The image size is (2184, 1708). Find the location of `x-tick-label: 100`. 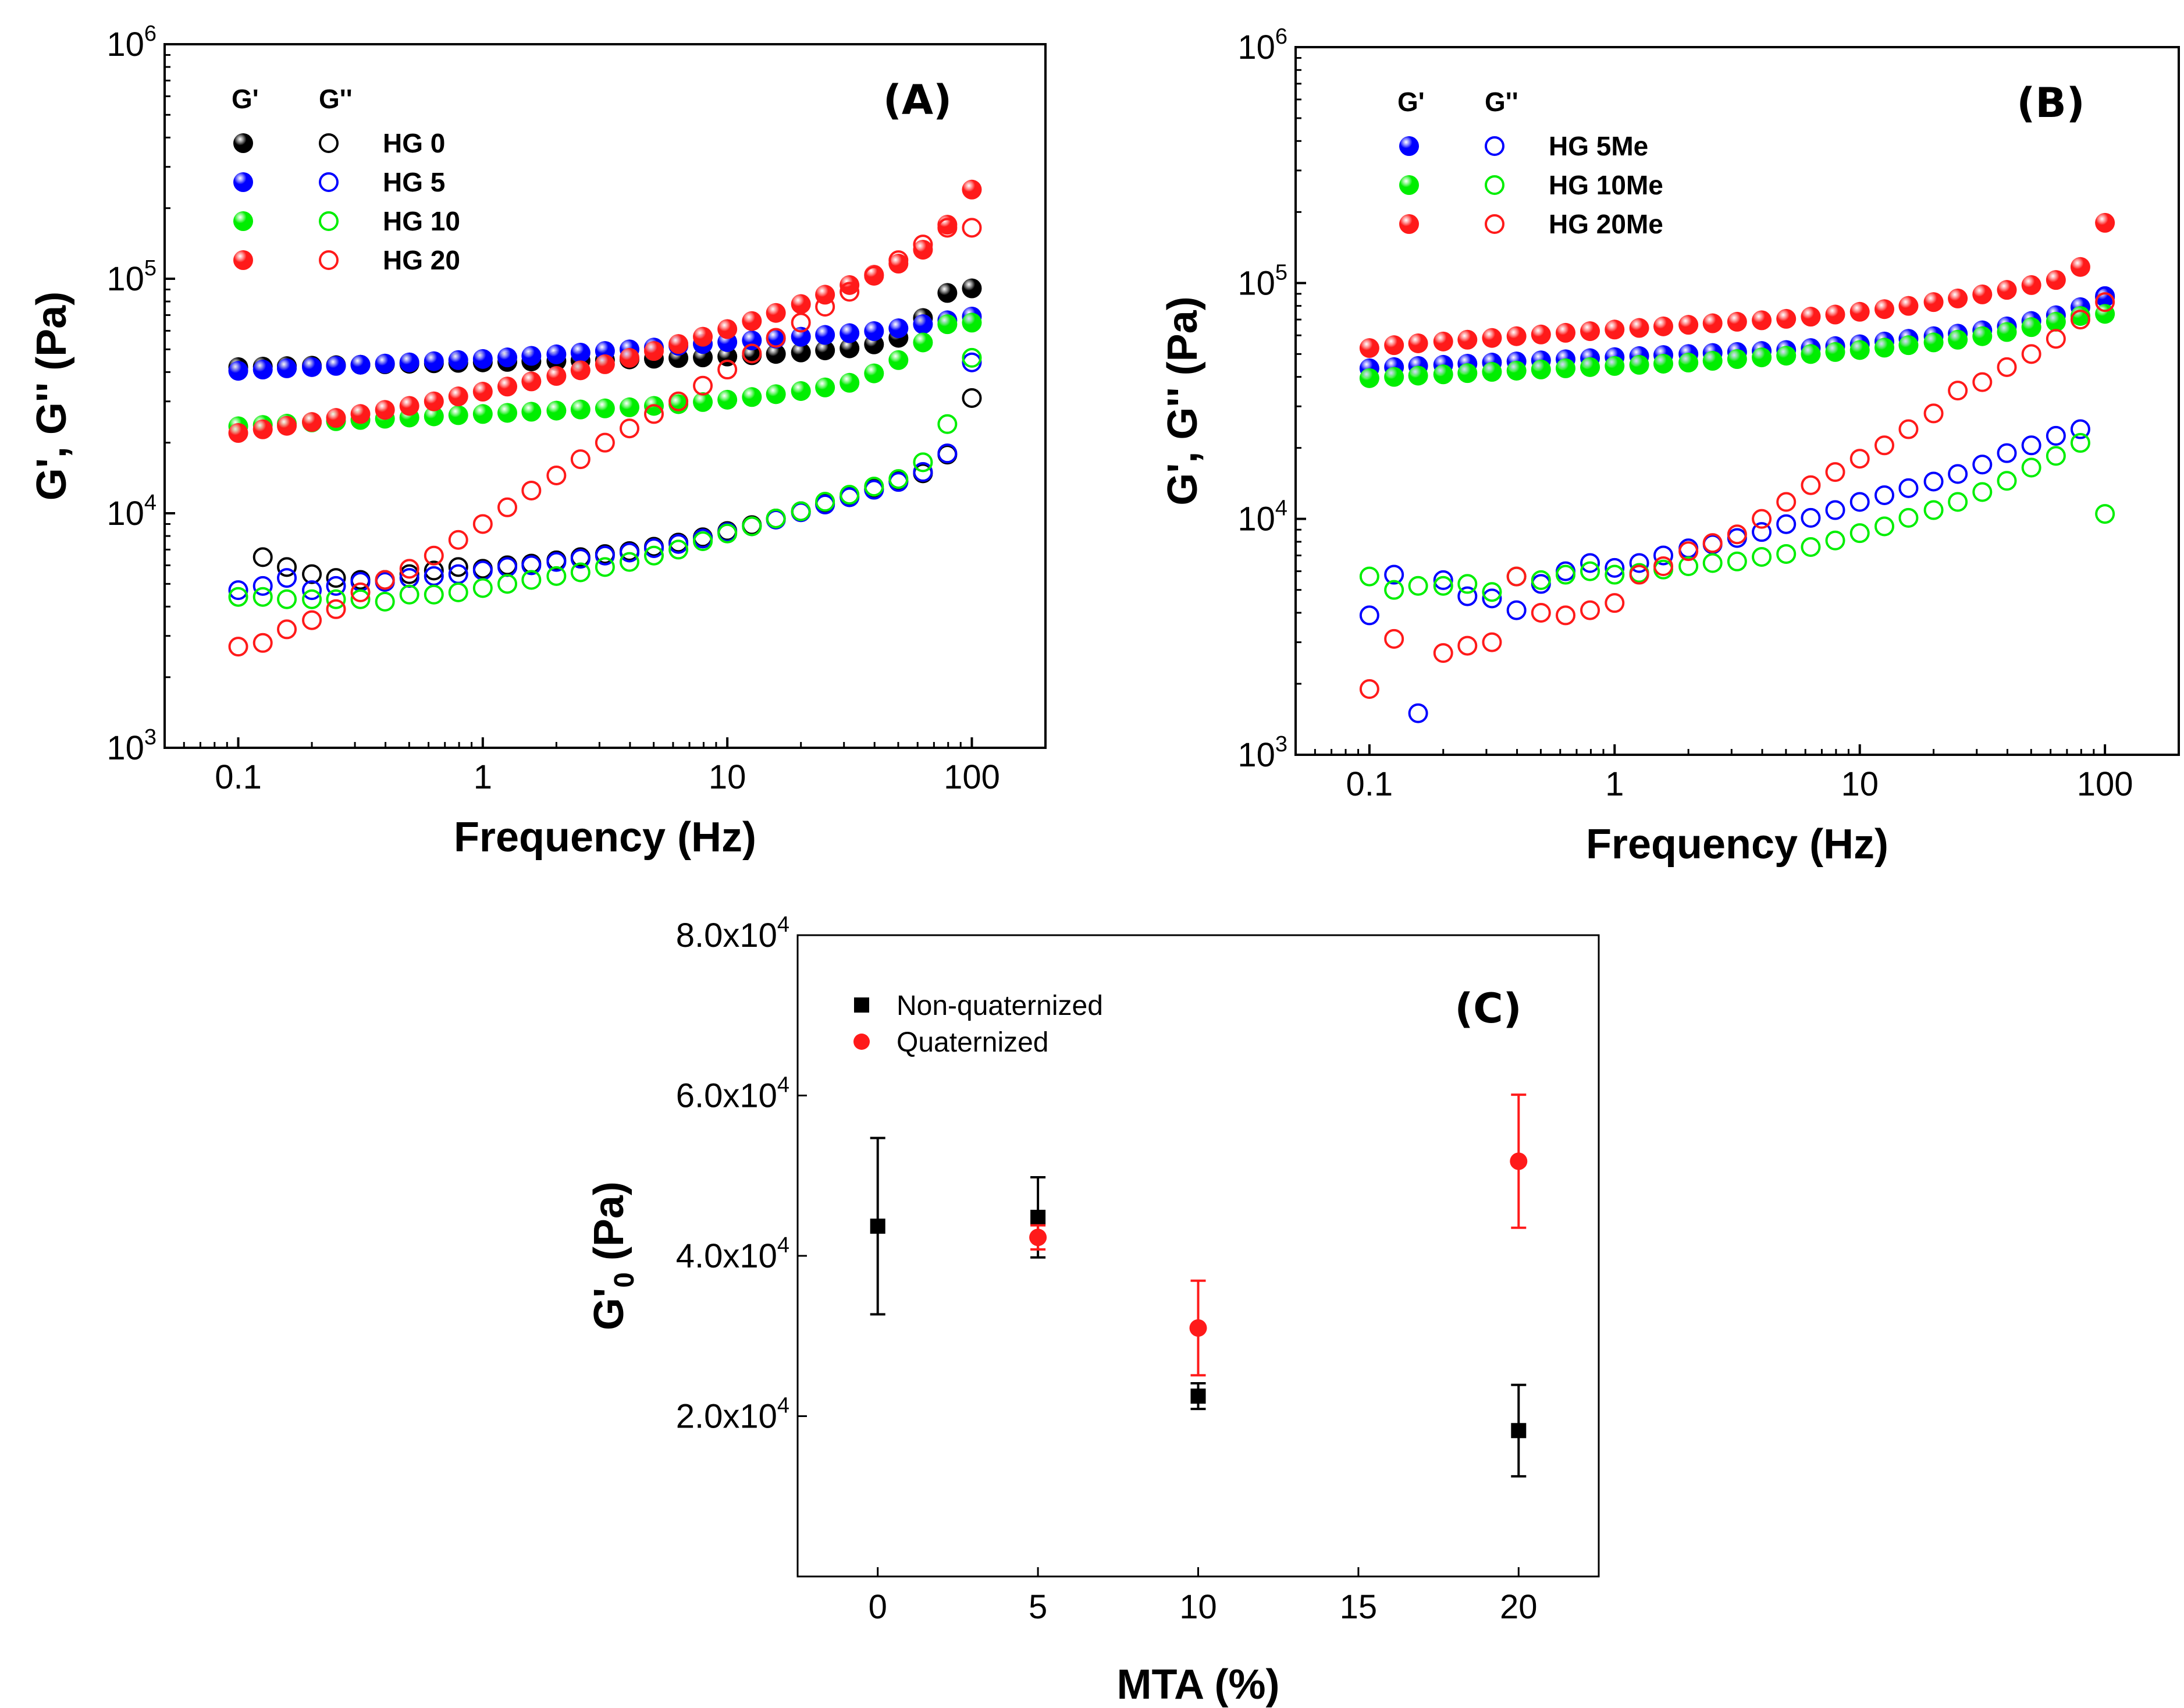

x-tick-label: 100 is located at coordinates (2105, 784).